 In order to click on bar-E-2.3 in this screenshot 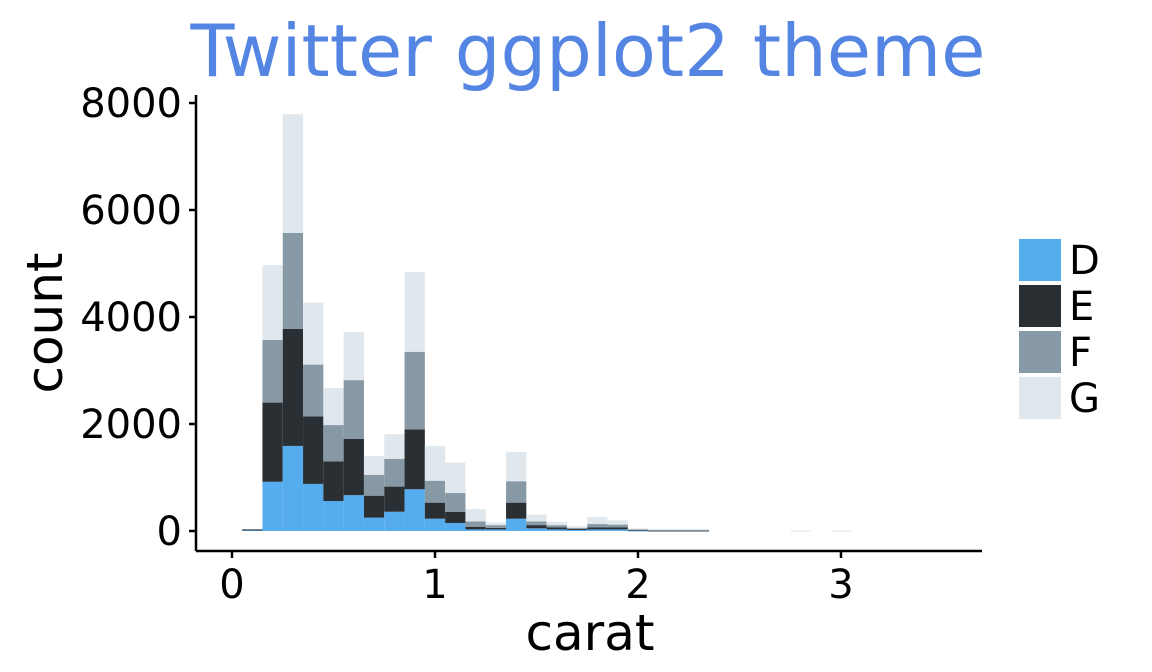, I will do `click(699, 531)`.